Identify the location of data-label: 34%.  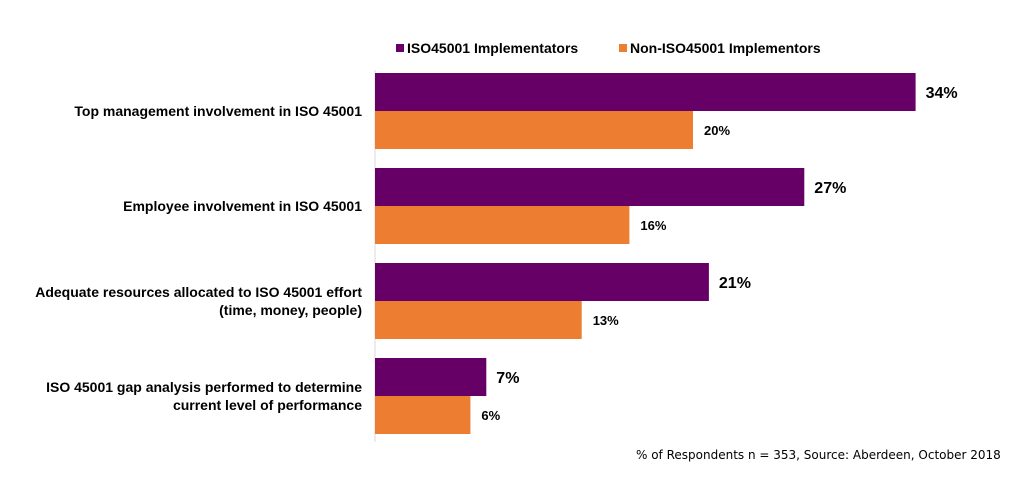
(942, 93).